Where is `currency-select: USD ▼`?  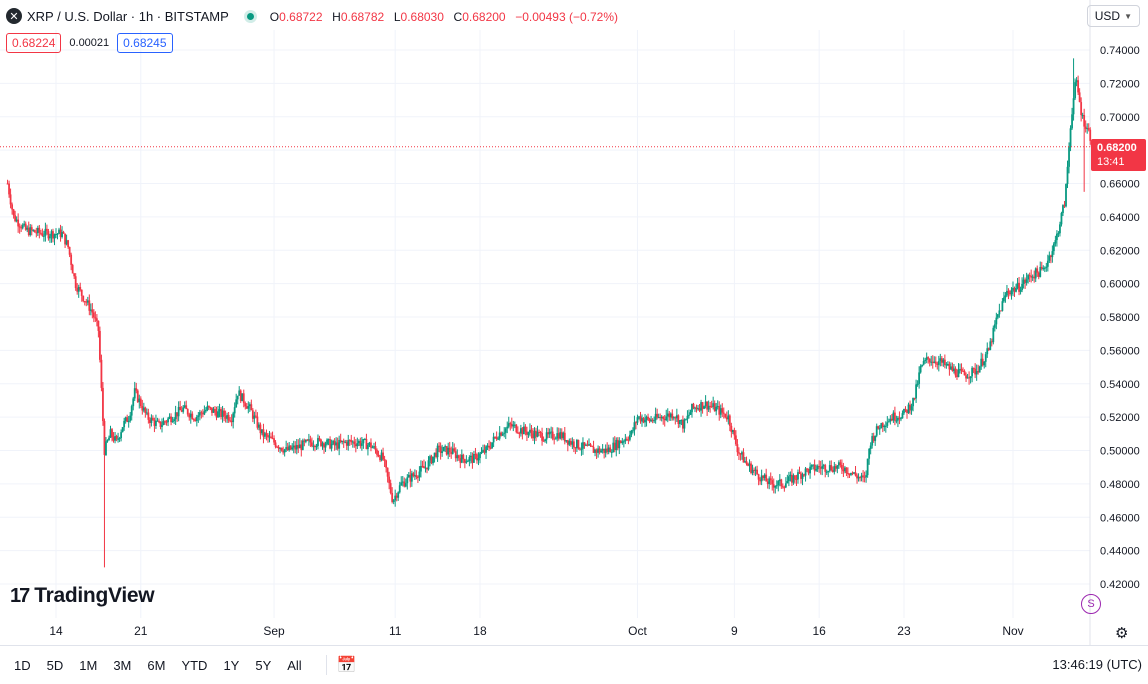
currency-select: USD ▼ is located at coordinates (1113, 16).